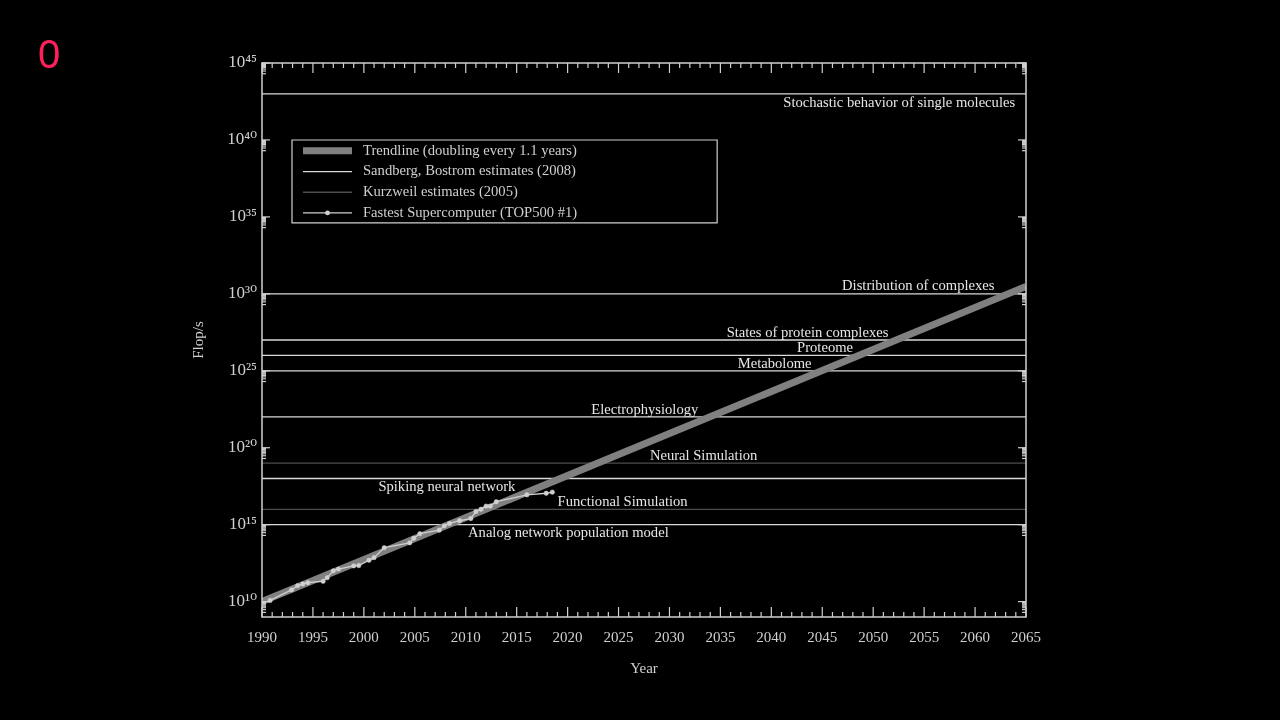  What do you see at coordinates (873, 636) in the screenshot?
I see `x-tick-label: 2050` at bounding box center [873, 636].